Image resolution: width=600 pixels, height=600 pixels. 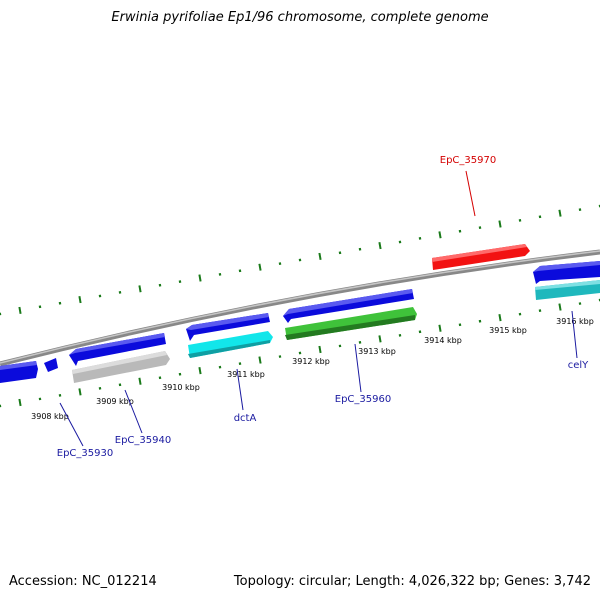 I want to click on gene-label-epc-35930: EpC_35930, so click(x=85, y=453).